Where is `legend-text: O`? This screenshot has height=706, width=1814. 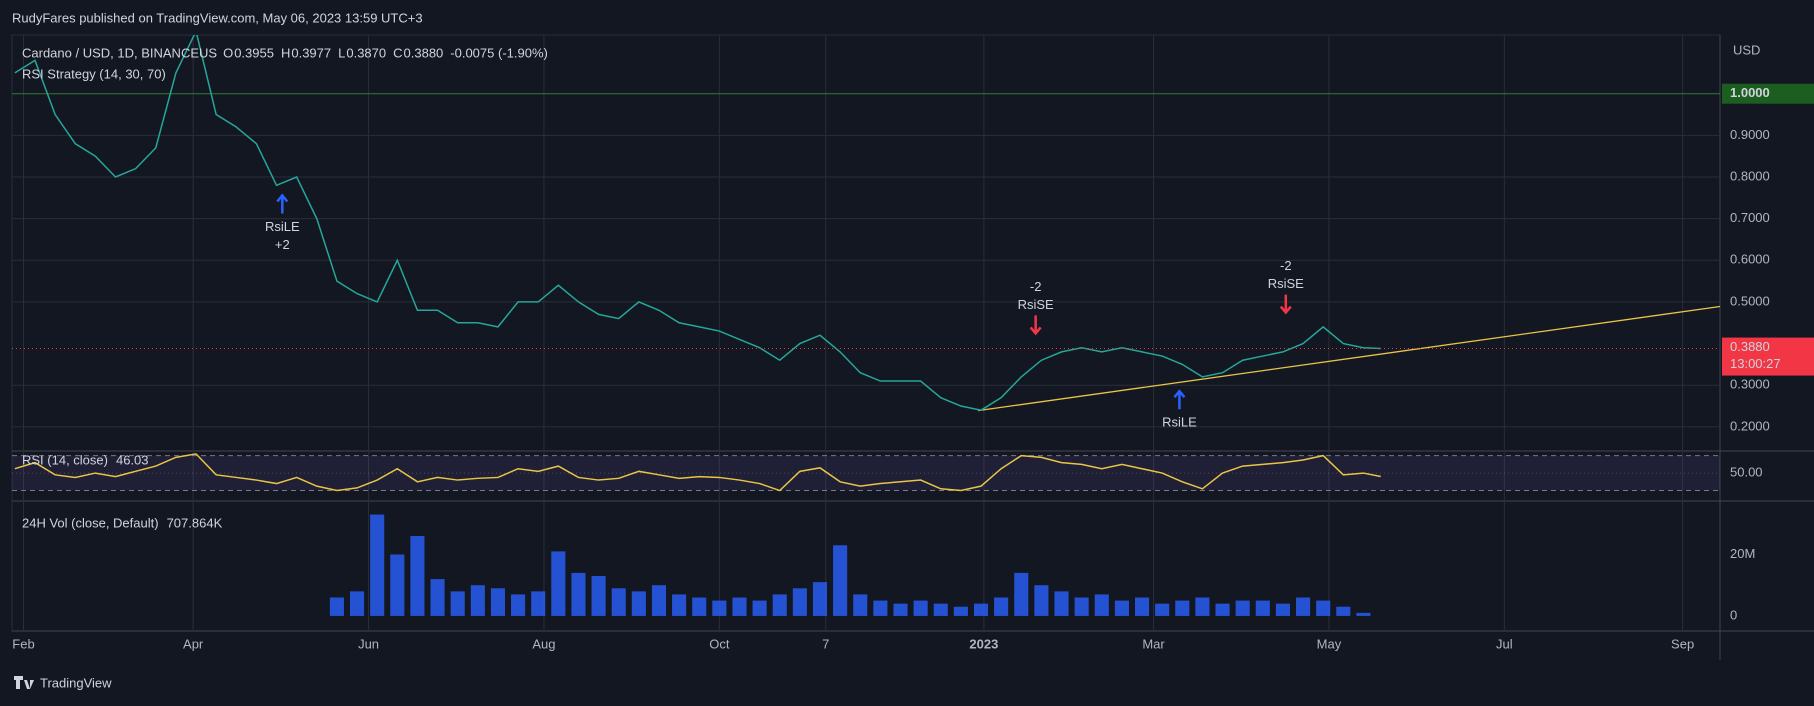 legend-text: O is located at coordinates (228, 52).